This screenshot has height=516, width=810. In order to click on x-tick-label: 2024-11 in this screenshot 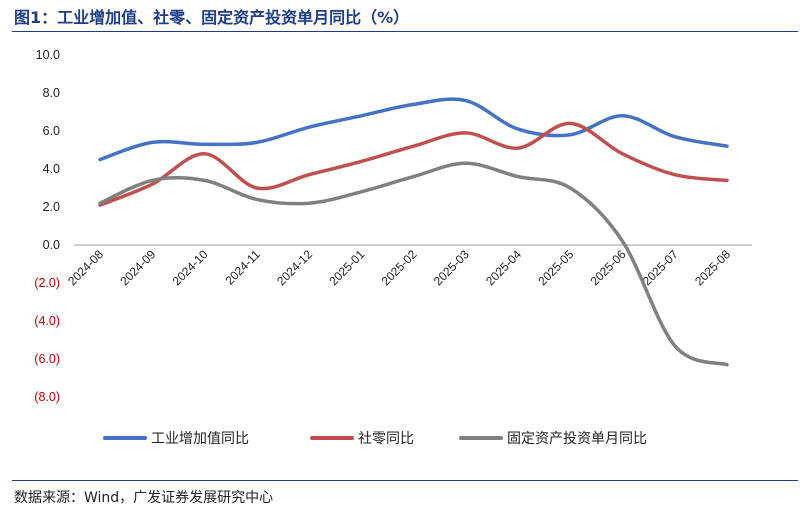, I will do `click(242, 267)`.